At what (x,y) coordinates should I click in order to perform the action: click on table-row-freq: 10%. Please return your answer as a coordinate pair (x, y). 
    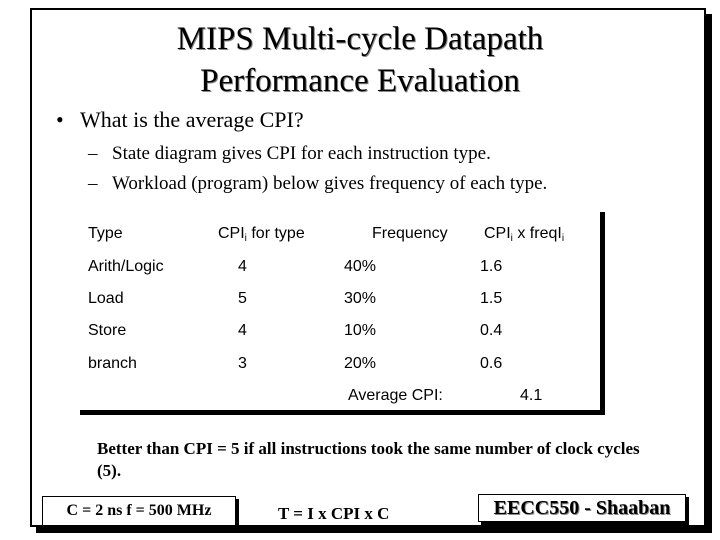
    Looking at the image, I should click on (360, 330).